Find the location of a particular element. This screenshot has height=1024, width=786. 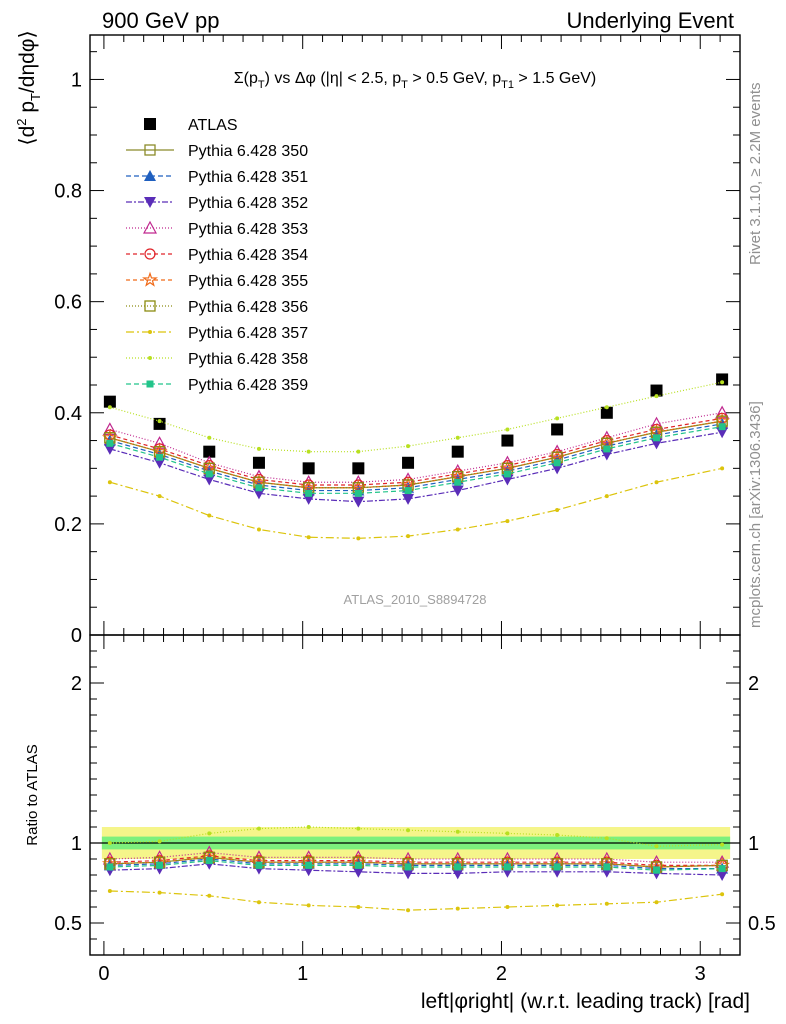

legend-label-353: Pythia 6.428 353 is located at coordinates (248, 229).